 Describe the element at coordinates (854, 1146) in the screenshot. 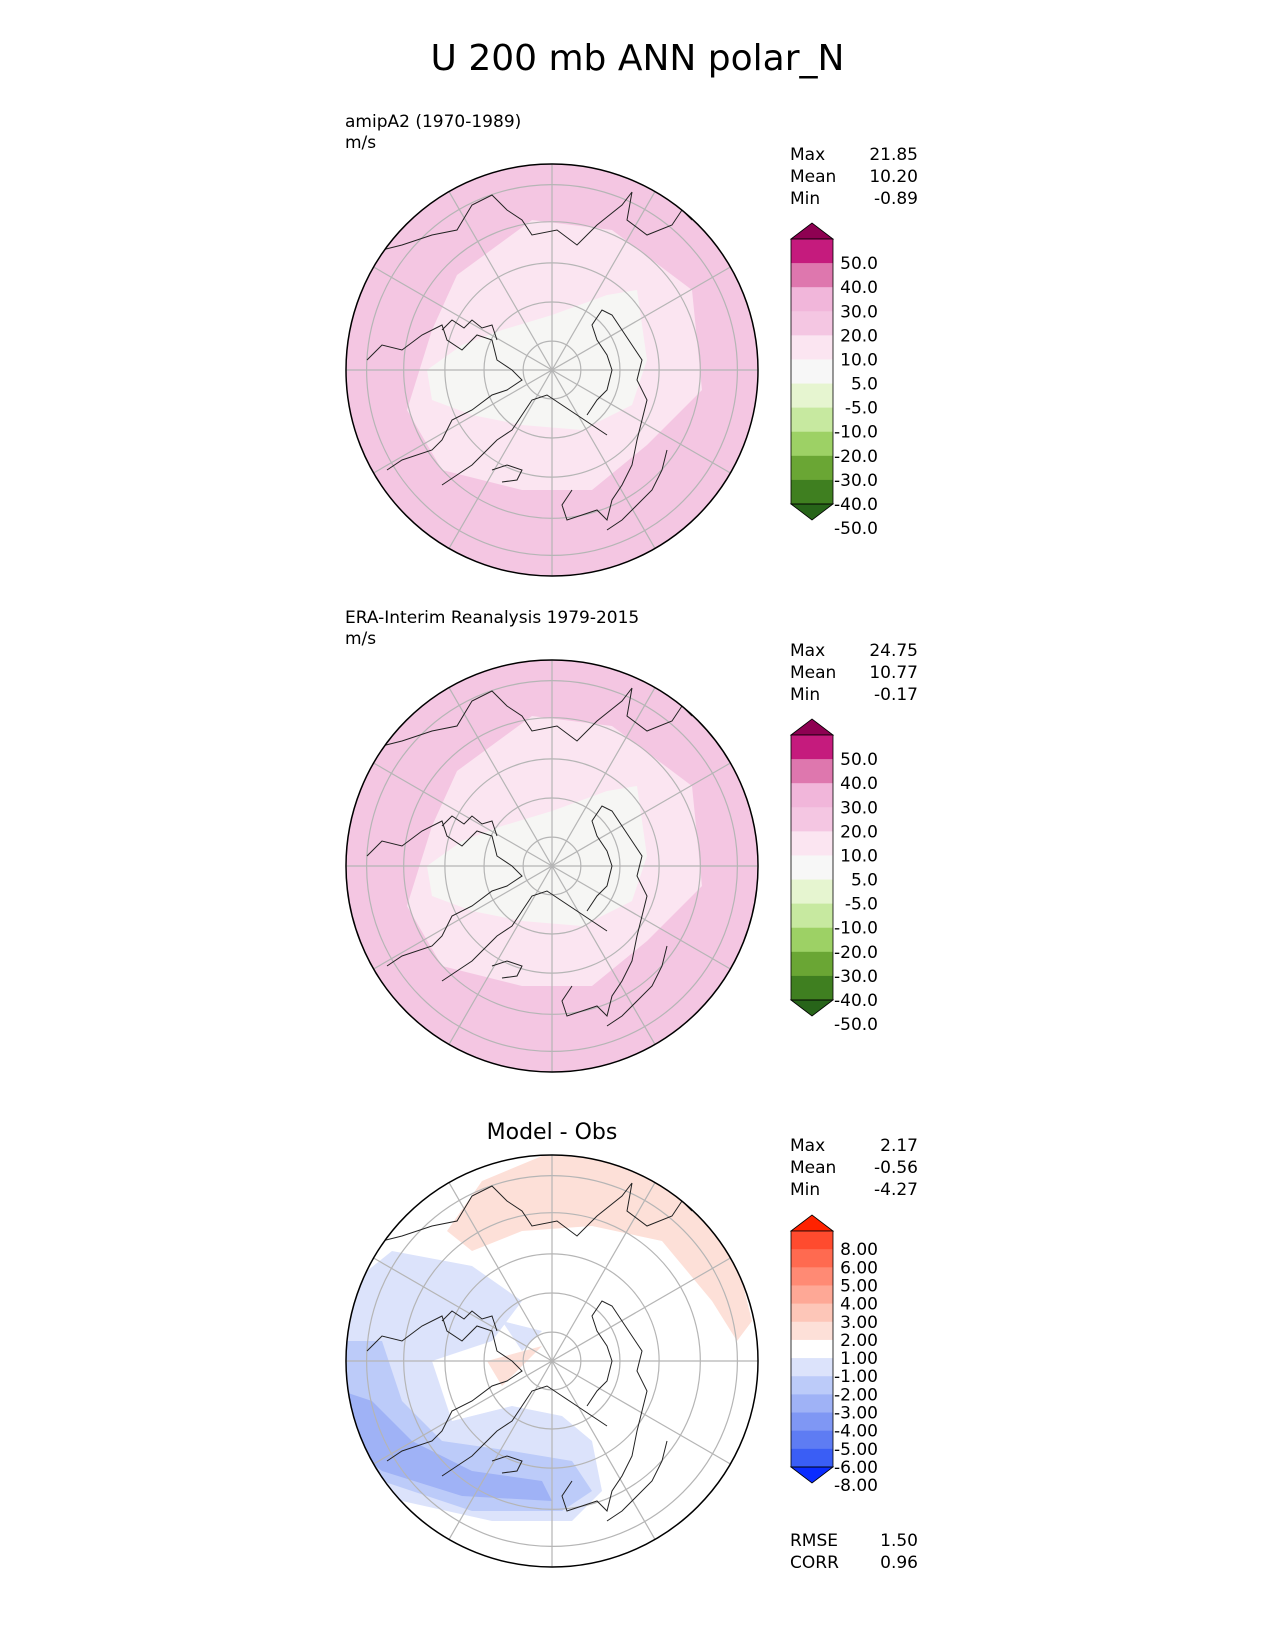

I see `stat-row: Max 2.17` at that location.